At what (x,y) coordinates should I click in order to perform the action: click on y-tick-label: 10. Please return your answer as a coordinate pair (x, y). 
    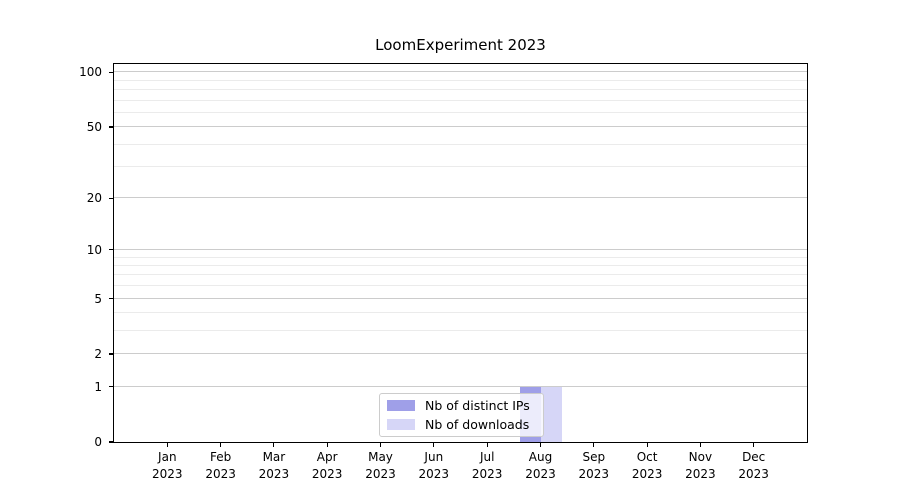
    Looking at the image, I should click on (94, 249).